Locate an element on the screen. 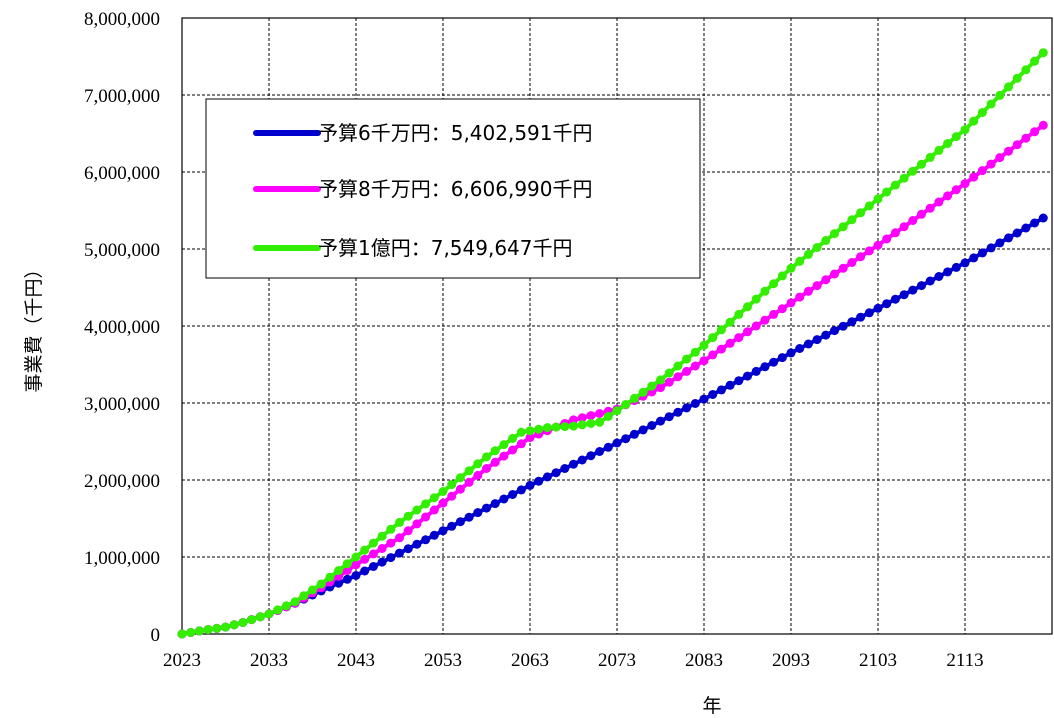 This screenshot has width=1054, height=718. x-tick-label: 2063 is located at coordinates (530, 660).